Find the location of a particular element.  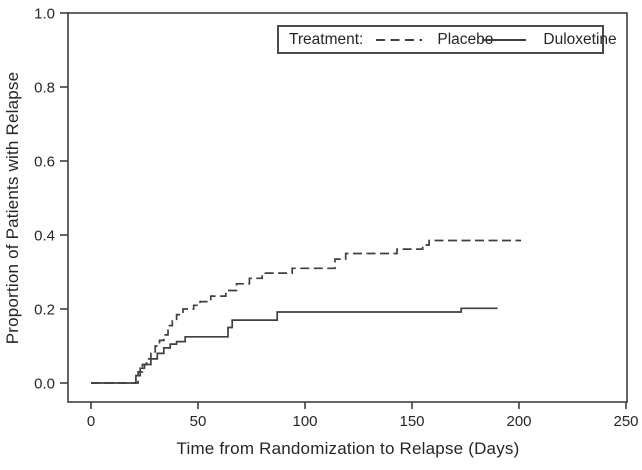

y-tick-label: 0.2 is located at coordinates (44, 310).